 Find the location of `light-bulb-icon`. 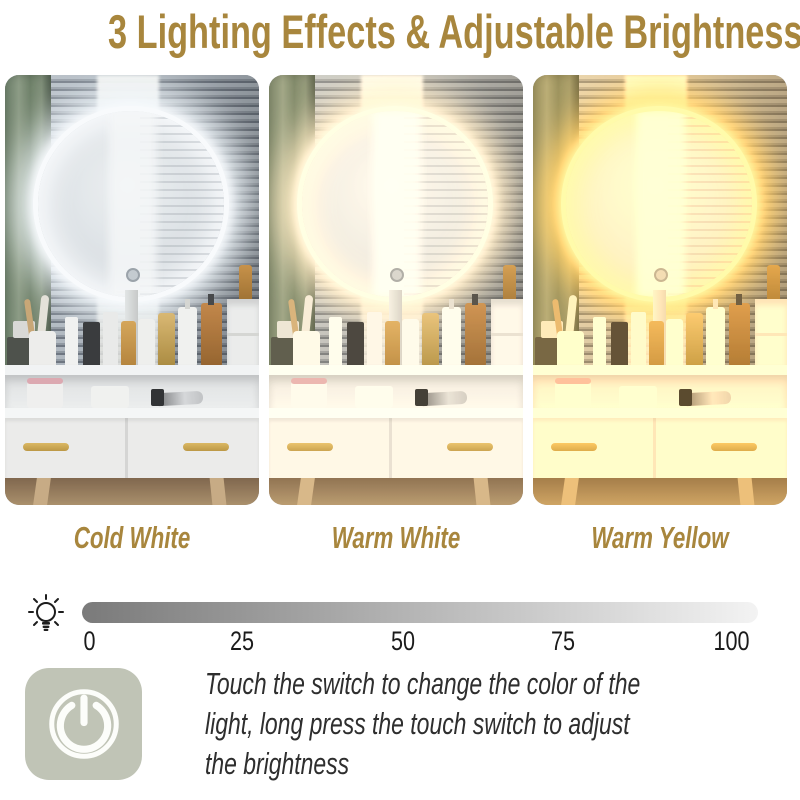

light-bulb-icon is located at coordinates (46, 616).